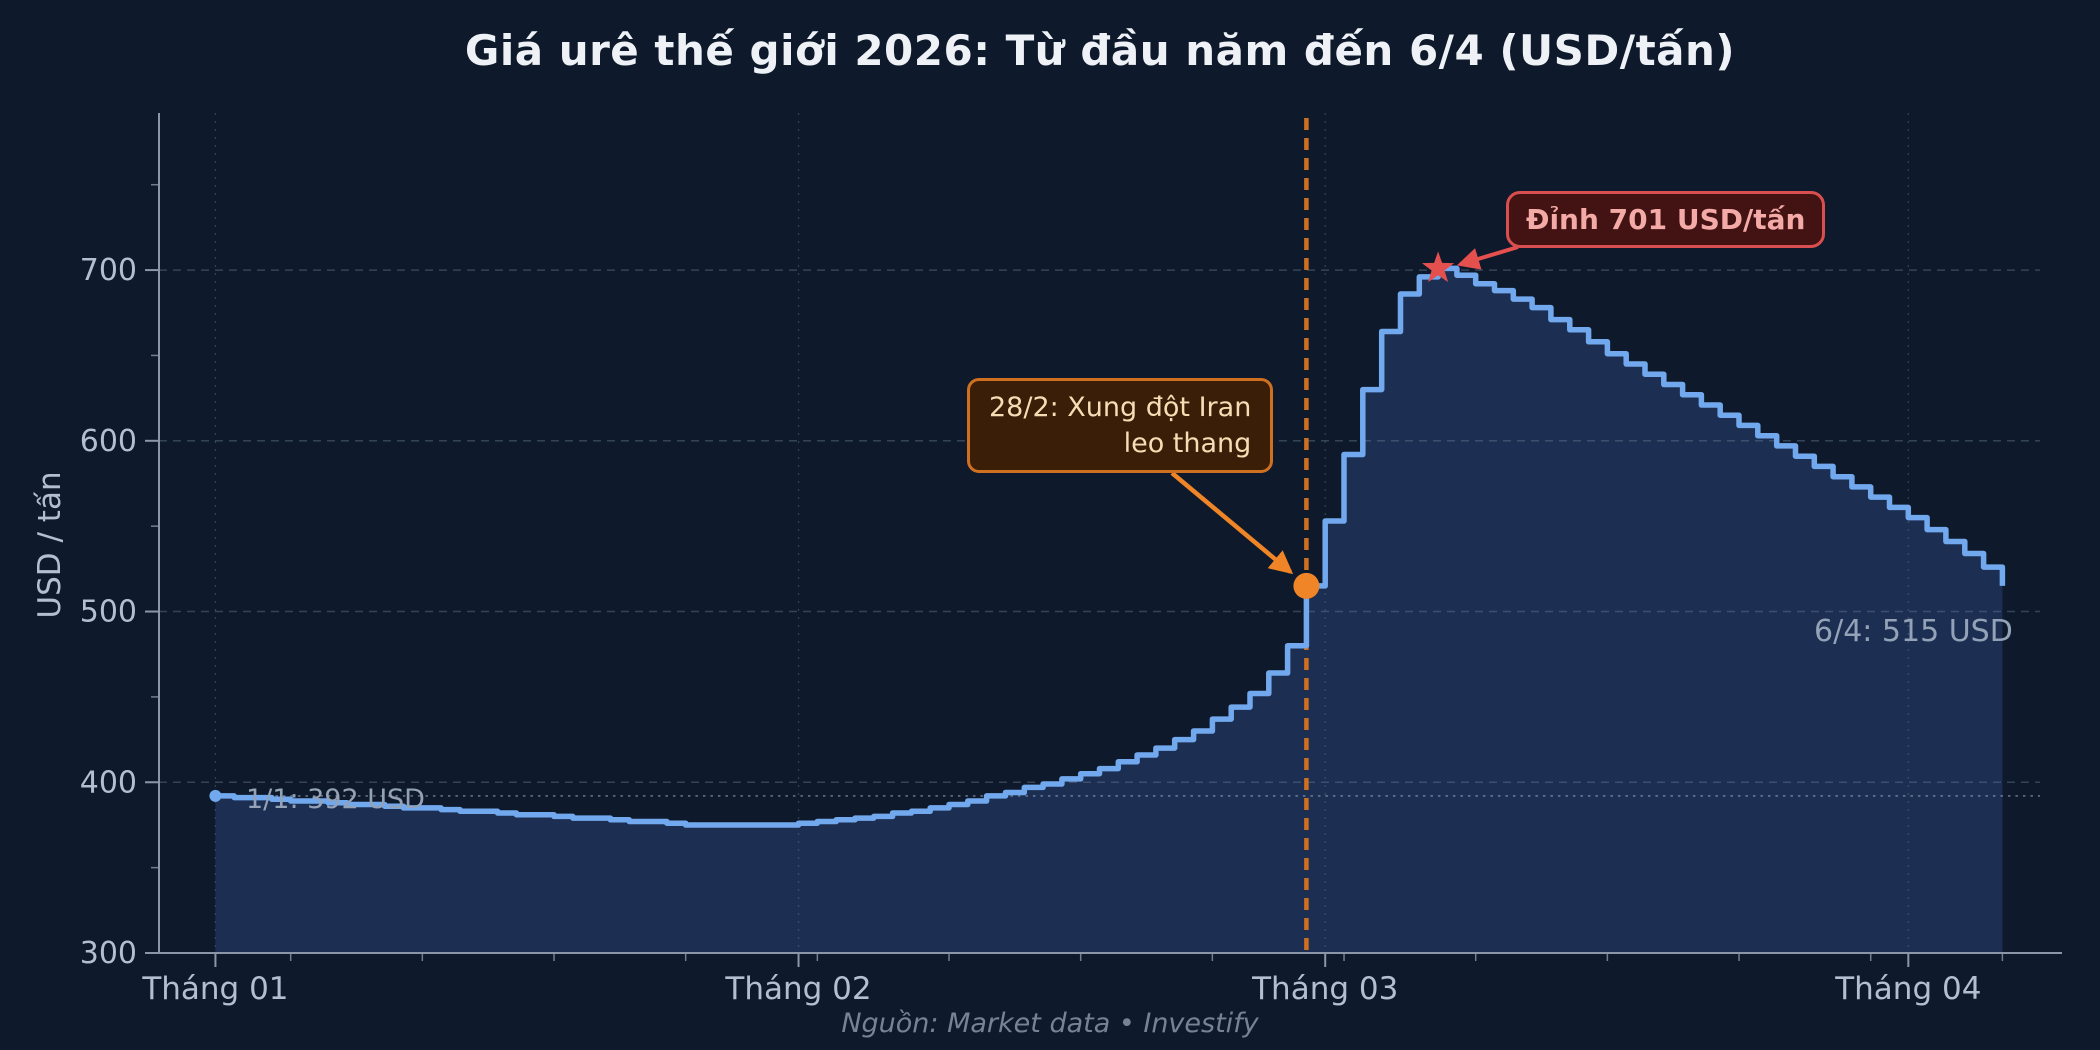 The width and height of the screenshot is (2100, 1050). Describe the element at coordinates (108, 612) in the screenshot. I see `y-tick-label: 500` at that location.